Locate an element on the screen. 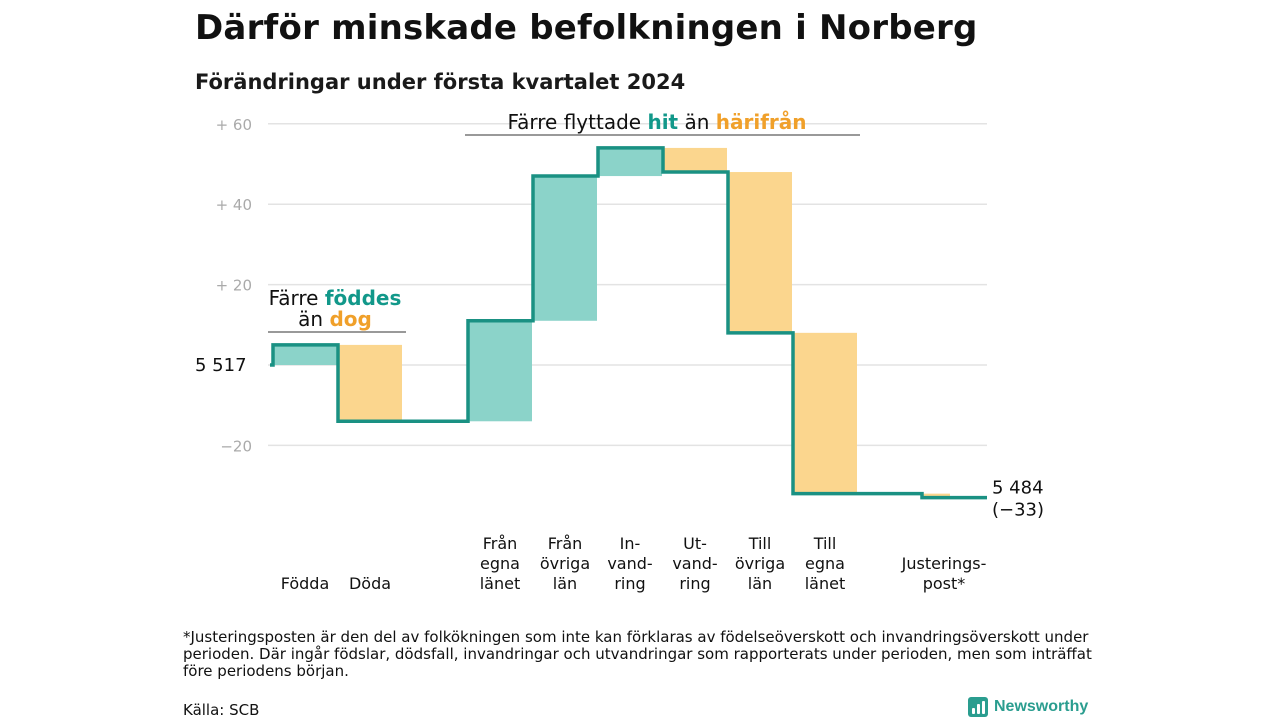  source-label: Källa: SCB is located at coordinates (221, 710).